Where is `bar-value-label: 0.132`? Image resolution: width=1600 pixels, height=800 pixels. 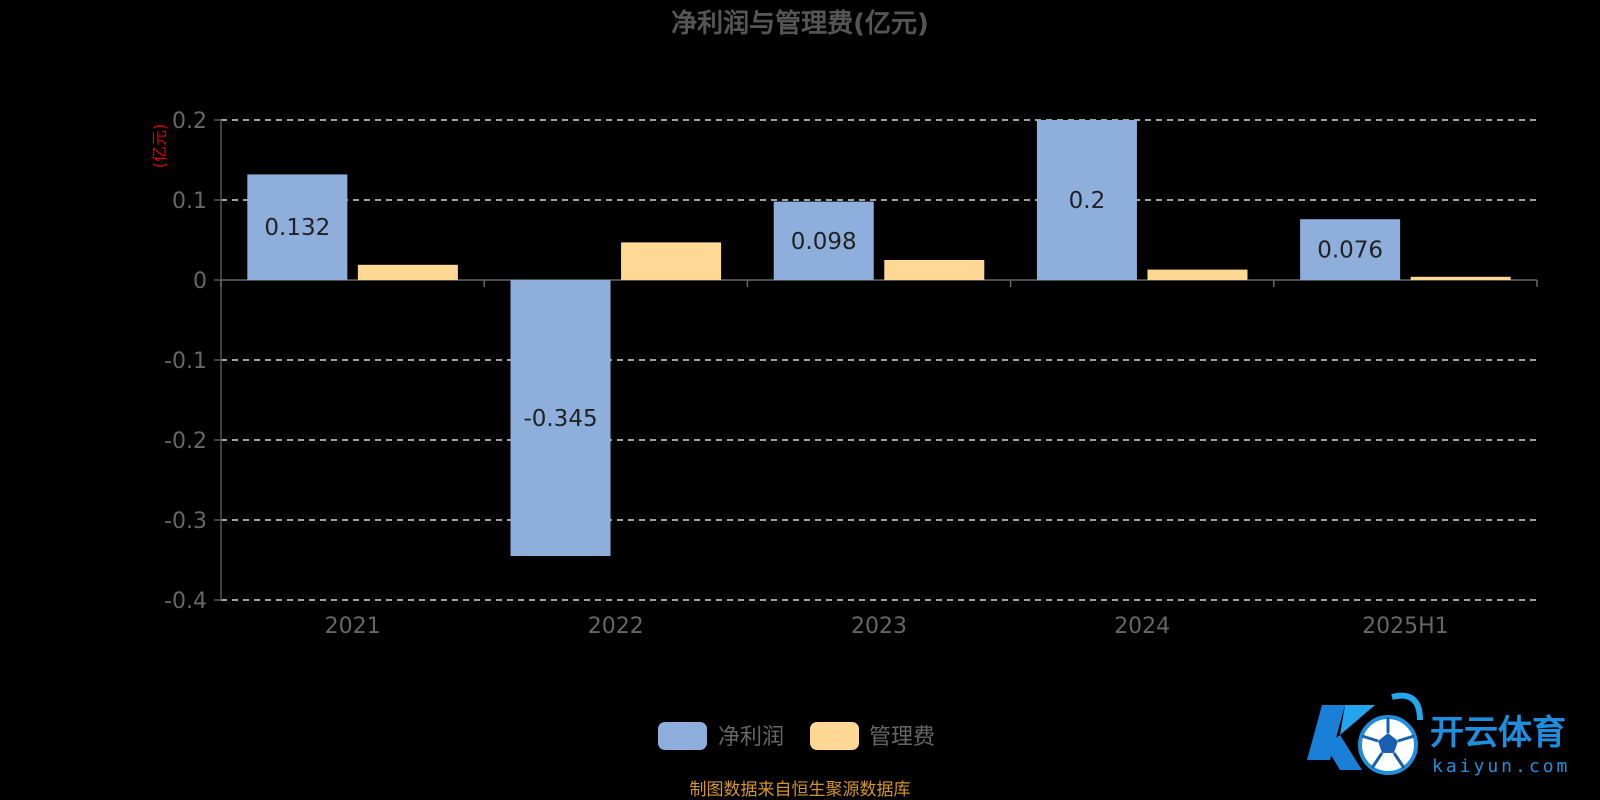 bar-value-label: 0.132 is located at coordinates (297, 228).